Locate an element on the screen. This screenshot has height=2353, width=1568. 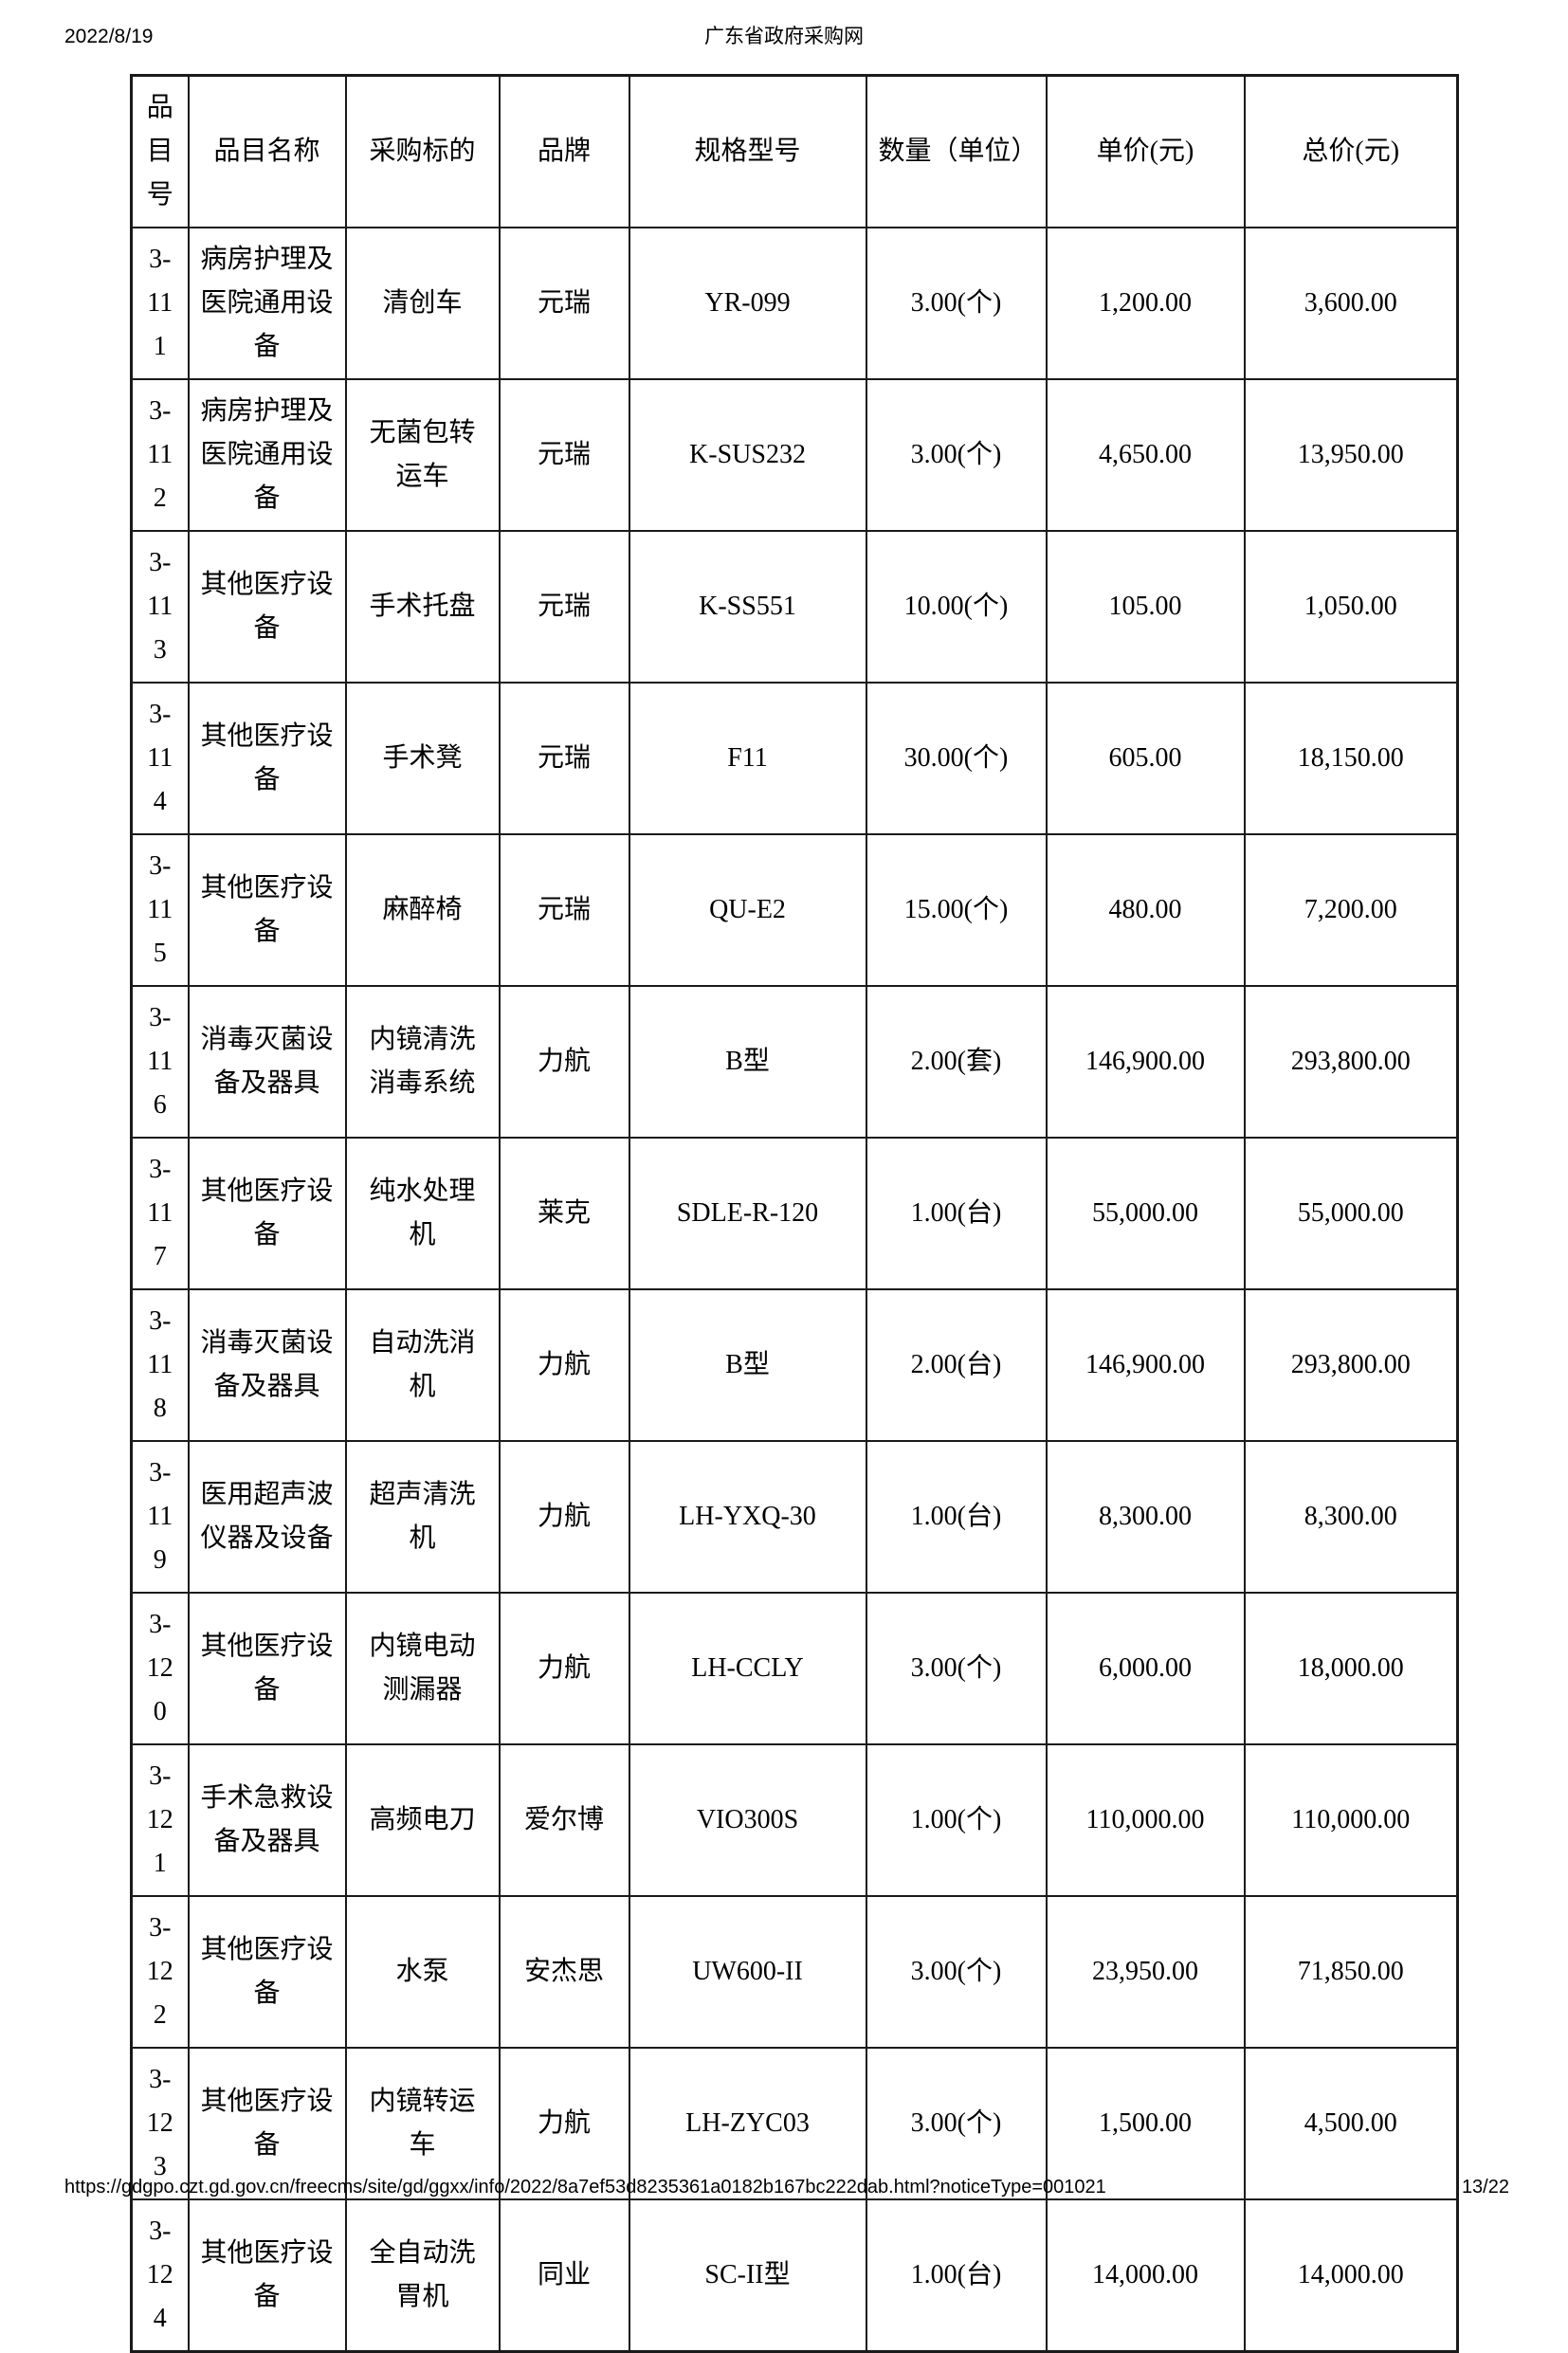
cell-unit-price: 480.00 is located at coordinates (1145, 910).